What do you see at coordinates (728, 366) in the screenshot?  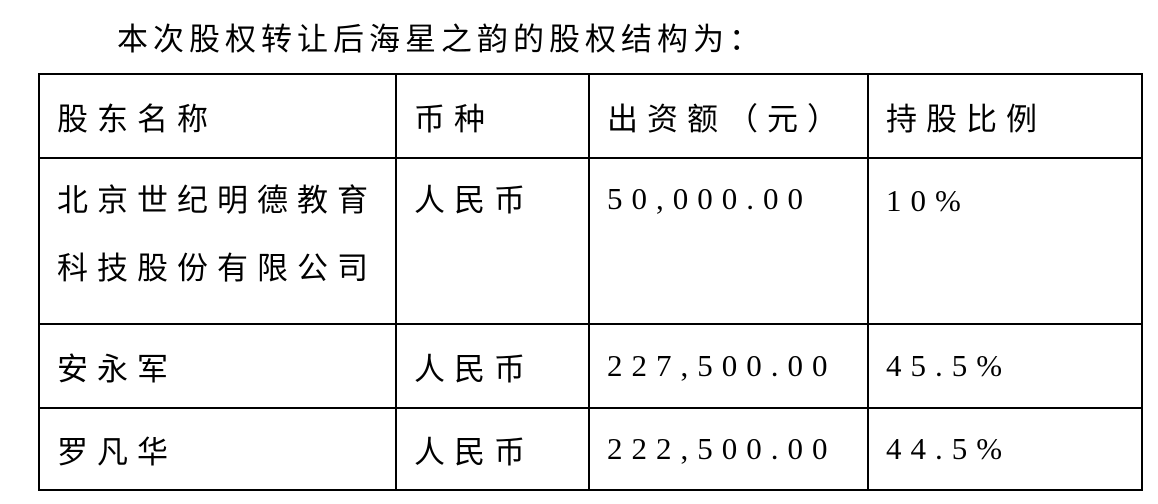 I see `cell-amount: 227,500.00` at bounding box center [728, 366].